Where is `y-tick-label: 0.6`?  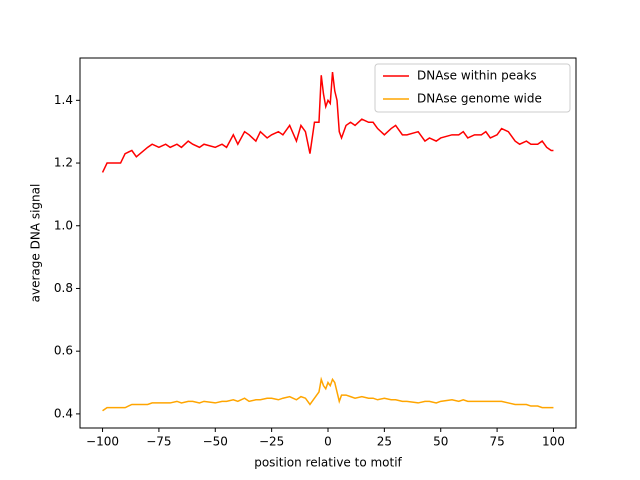
y-tick-label: 0.6 is located at coordinates (63, 351).